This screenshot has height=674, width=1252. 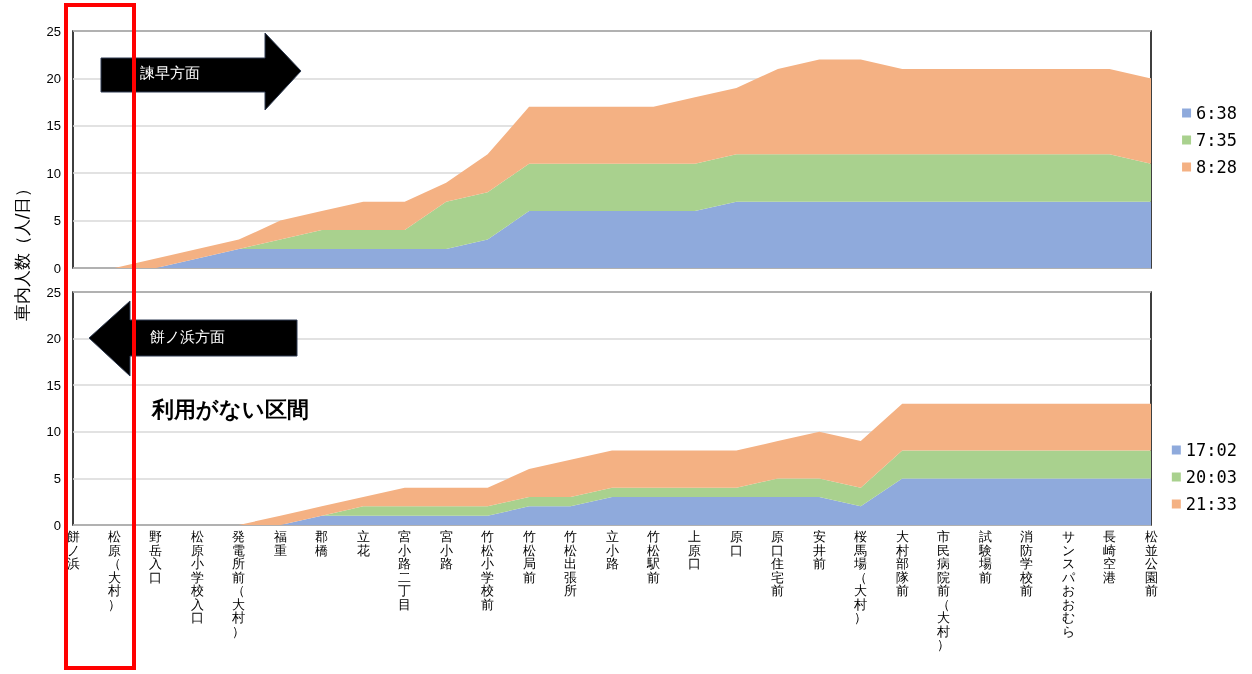 What do you see at coordinates (1211, 477) in the screenshot?
I see `legend-label: 20:03` at bounding box center [1211, 477].